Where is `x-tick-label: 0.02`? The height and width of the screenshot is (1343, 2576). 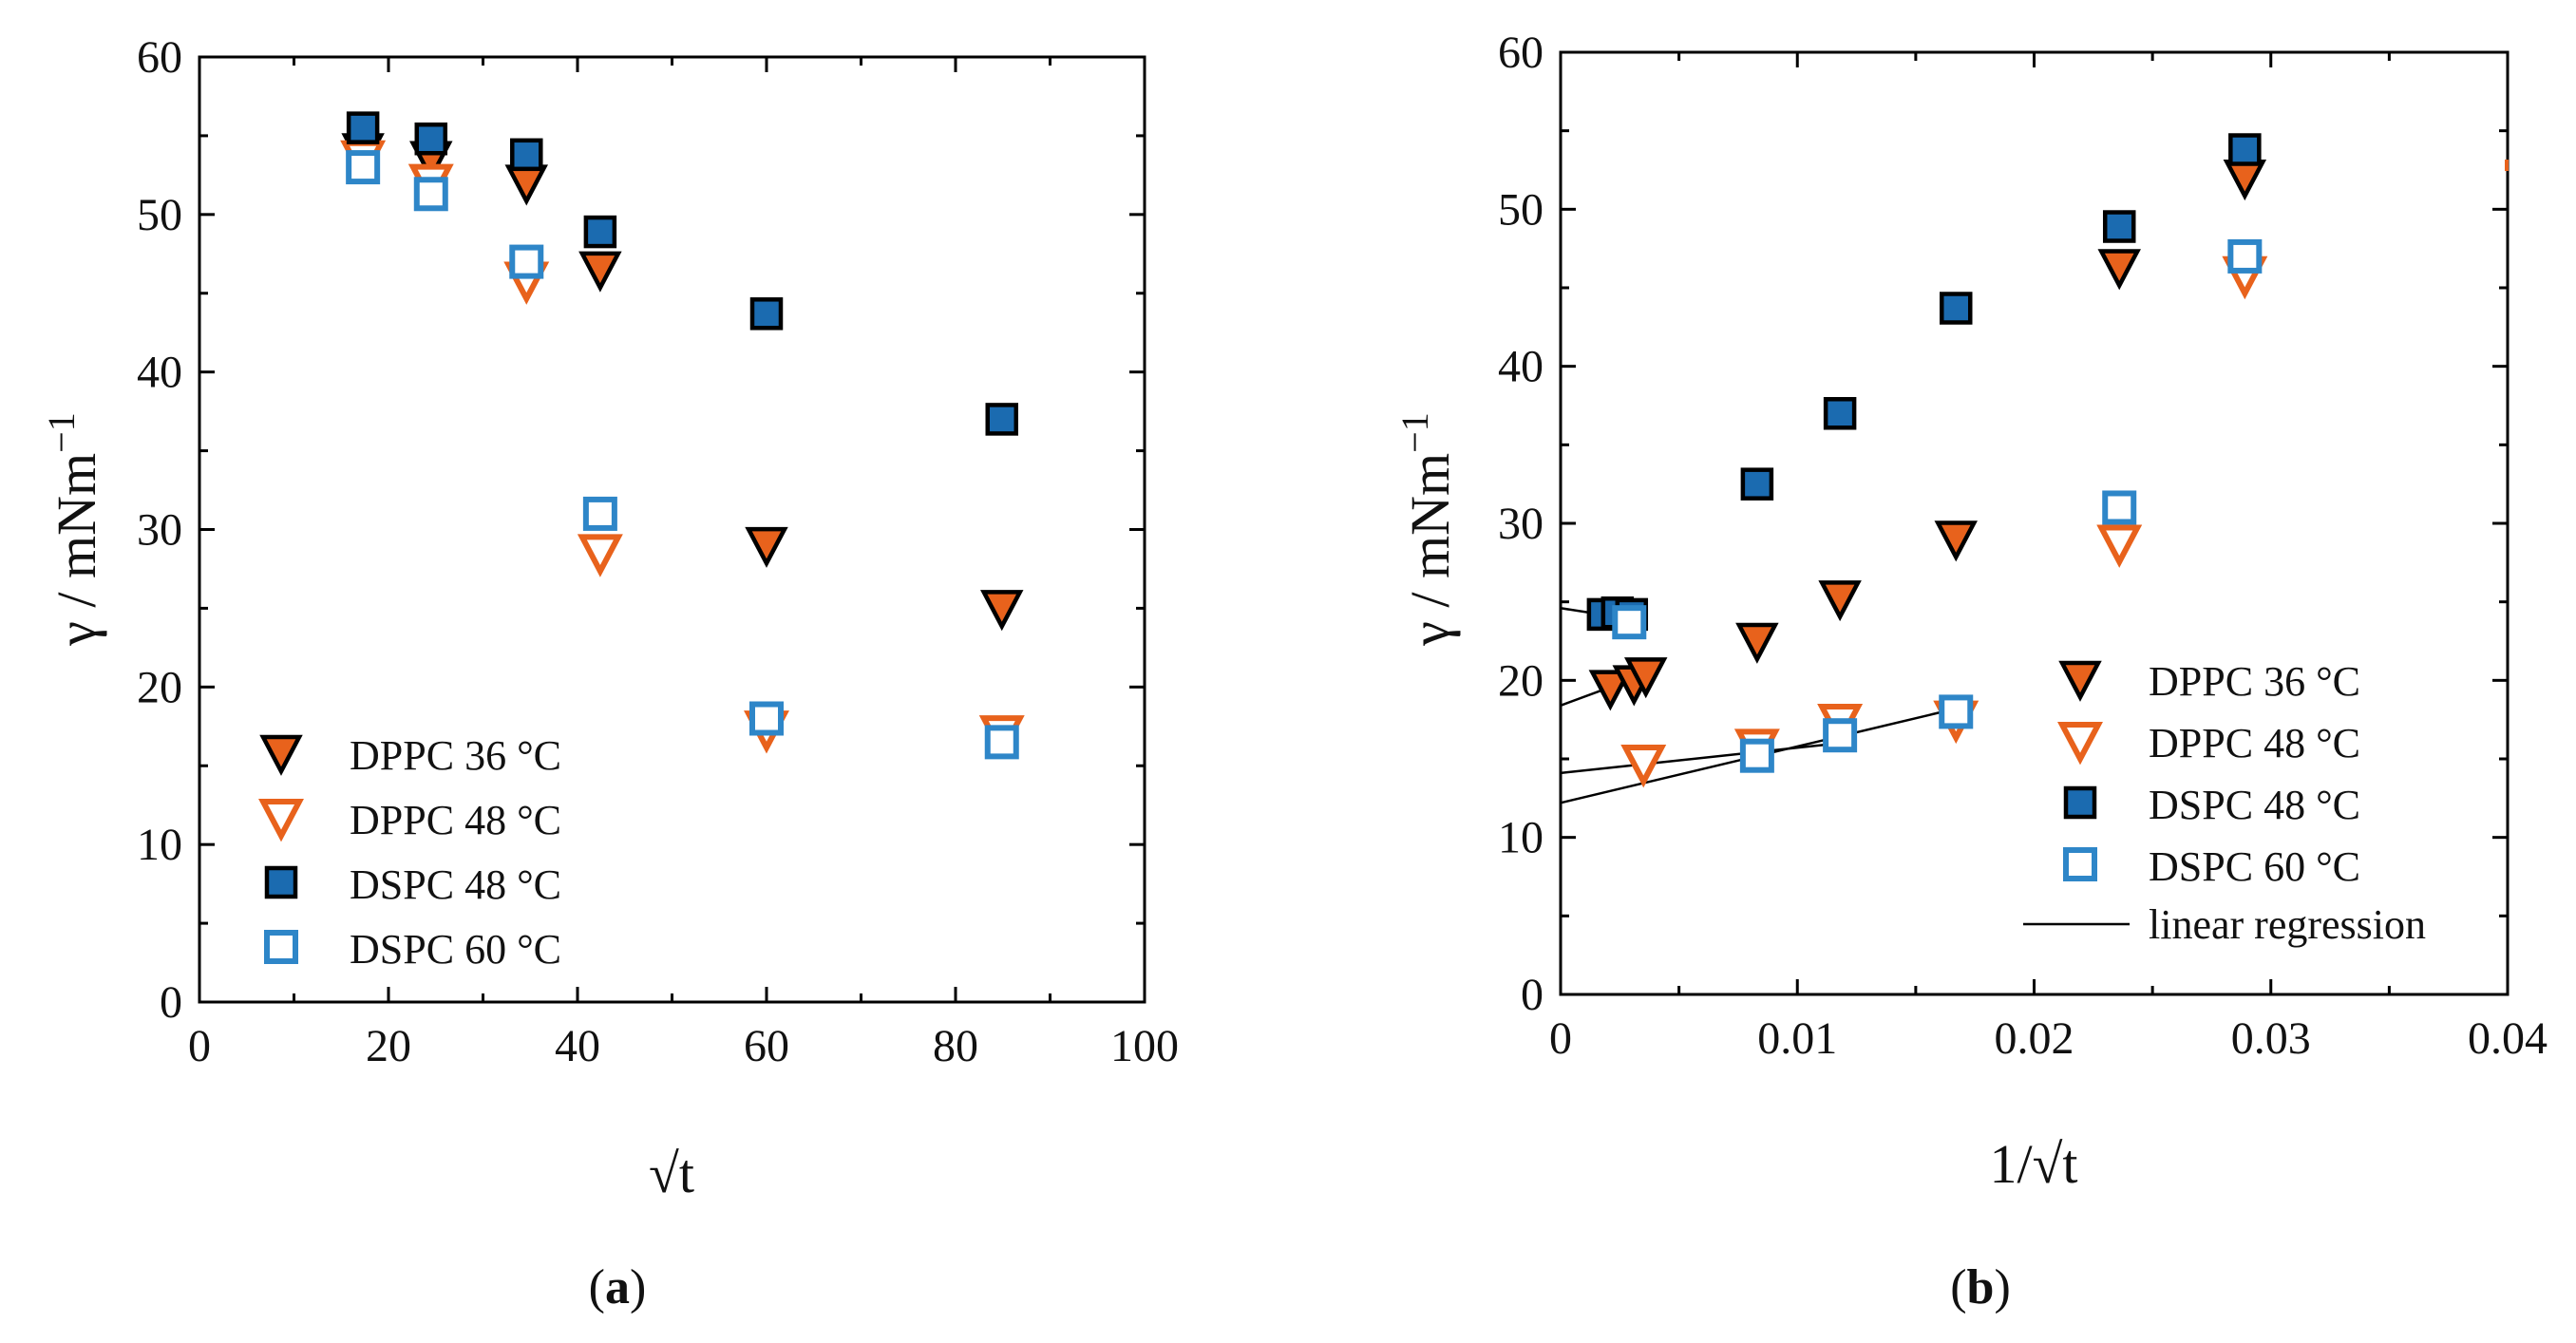
x-tick-label: 0.02 is located at coordinates (2035, 1039).